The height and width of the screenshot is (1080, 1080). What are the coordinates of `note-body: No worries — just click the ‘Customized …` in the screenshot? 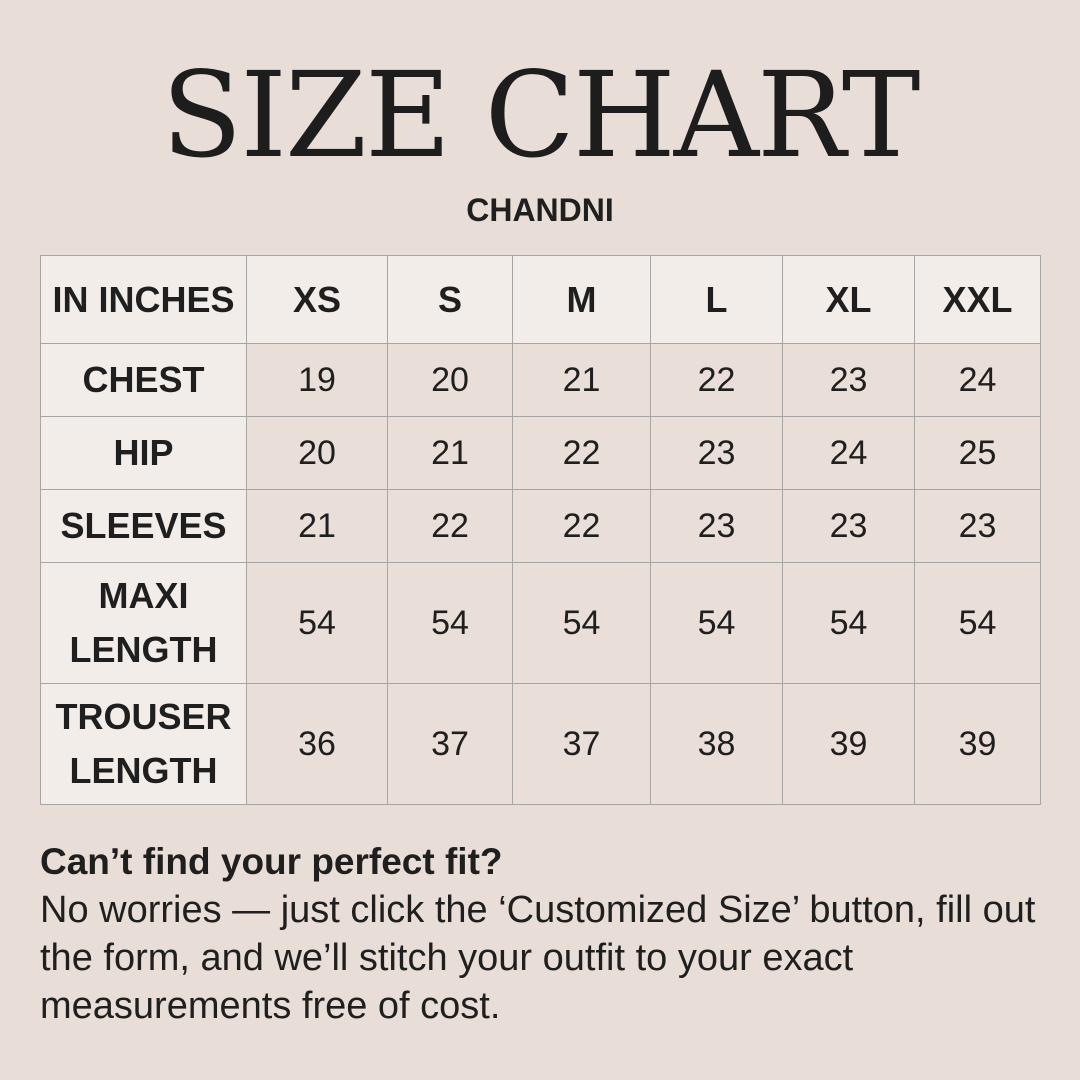 It's located at (538, 958).